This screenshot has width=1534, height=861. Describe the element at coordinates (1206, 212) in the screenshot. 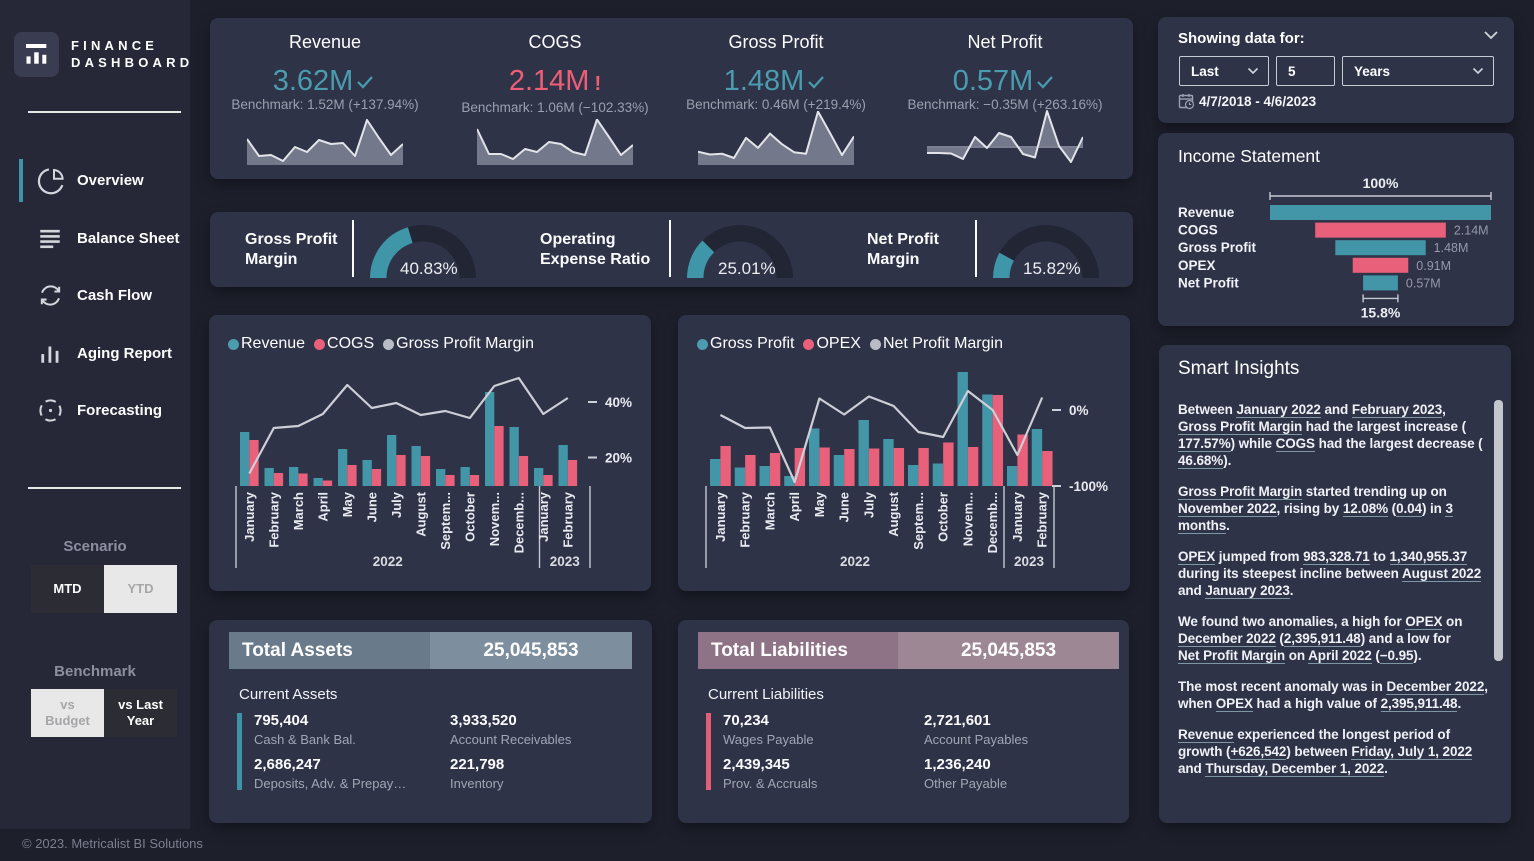

I see `svg-text: Revenue` at that location.